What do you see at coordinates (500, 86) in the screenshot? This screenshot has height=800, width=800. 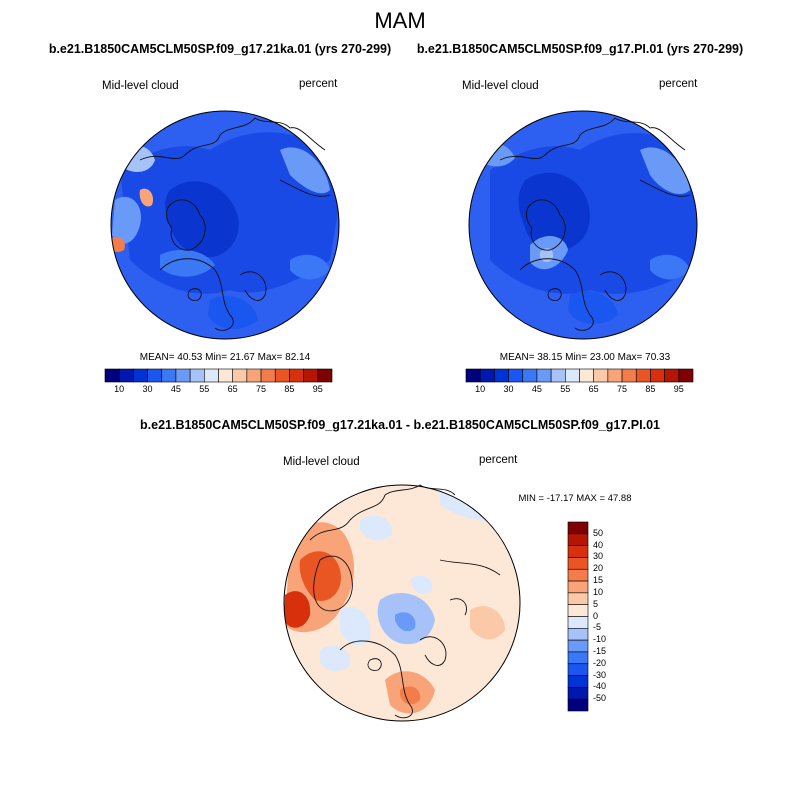 I see `right-panel-variable-label: Mid-level cloud` at bounding box center [500, 86].